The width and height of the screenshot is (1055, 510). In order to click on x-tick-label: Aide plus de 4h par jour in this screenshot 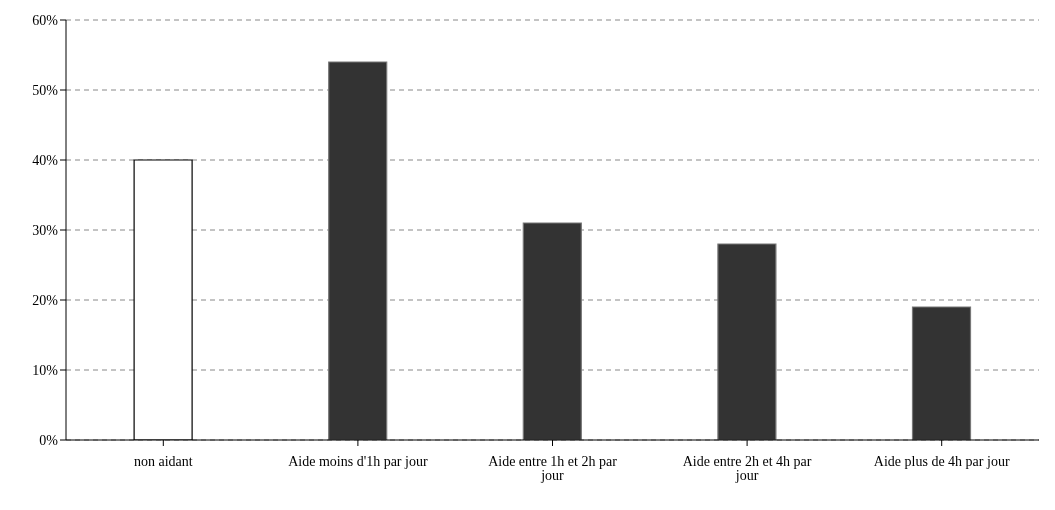, I will do `click(941, 461)`.